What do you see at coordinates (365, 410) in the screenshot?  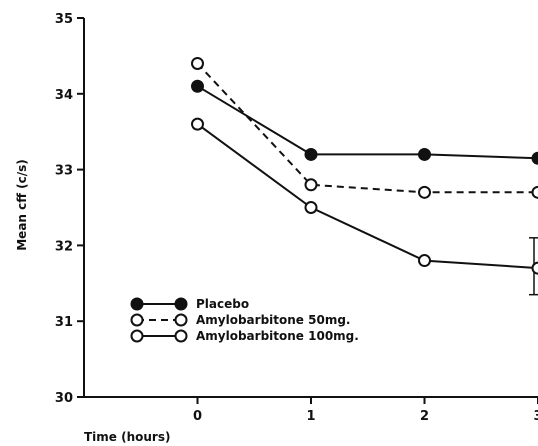 I see `x-axis-ticks: 0 1 2 3` at bounding box center [365, 410].